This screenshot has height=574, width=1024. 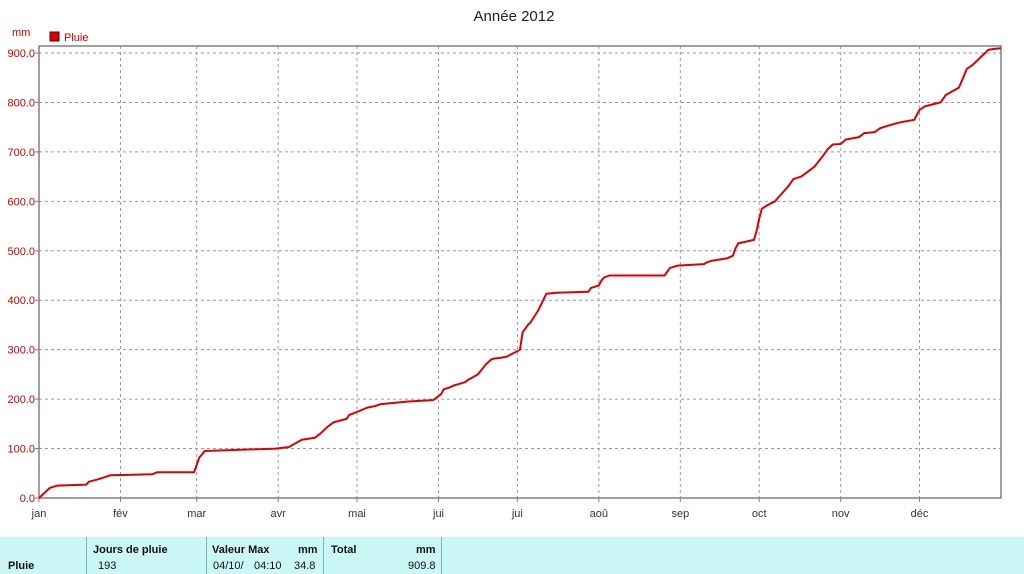 I want to click on legend-label: Pluie, so click(x=76, y=38).